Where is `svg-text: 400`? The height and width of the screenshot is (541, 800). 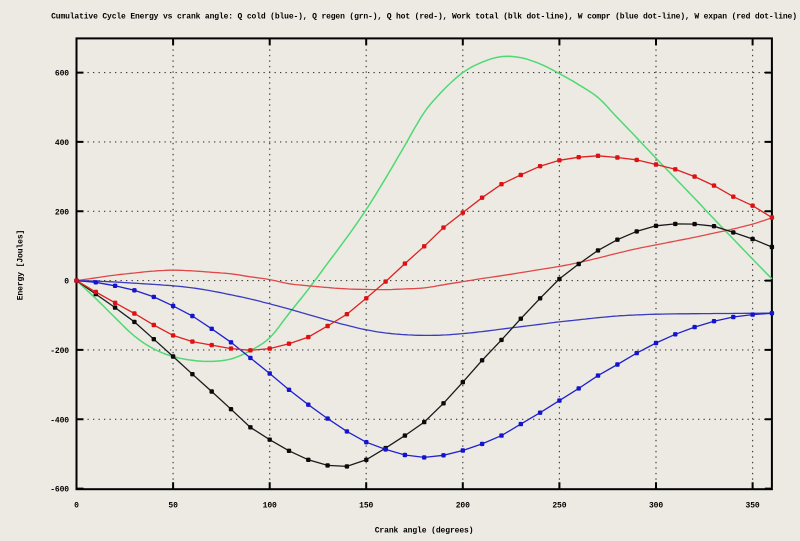
svg-text: 400 is located at coordinates (62, 143).